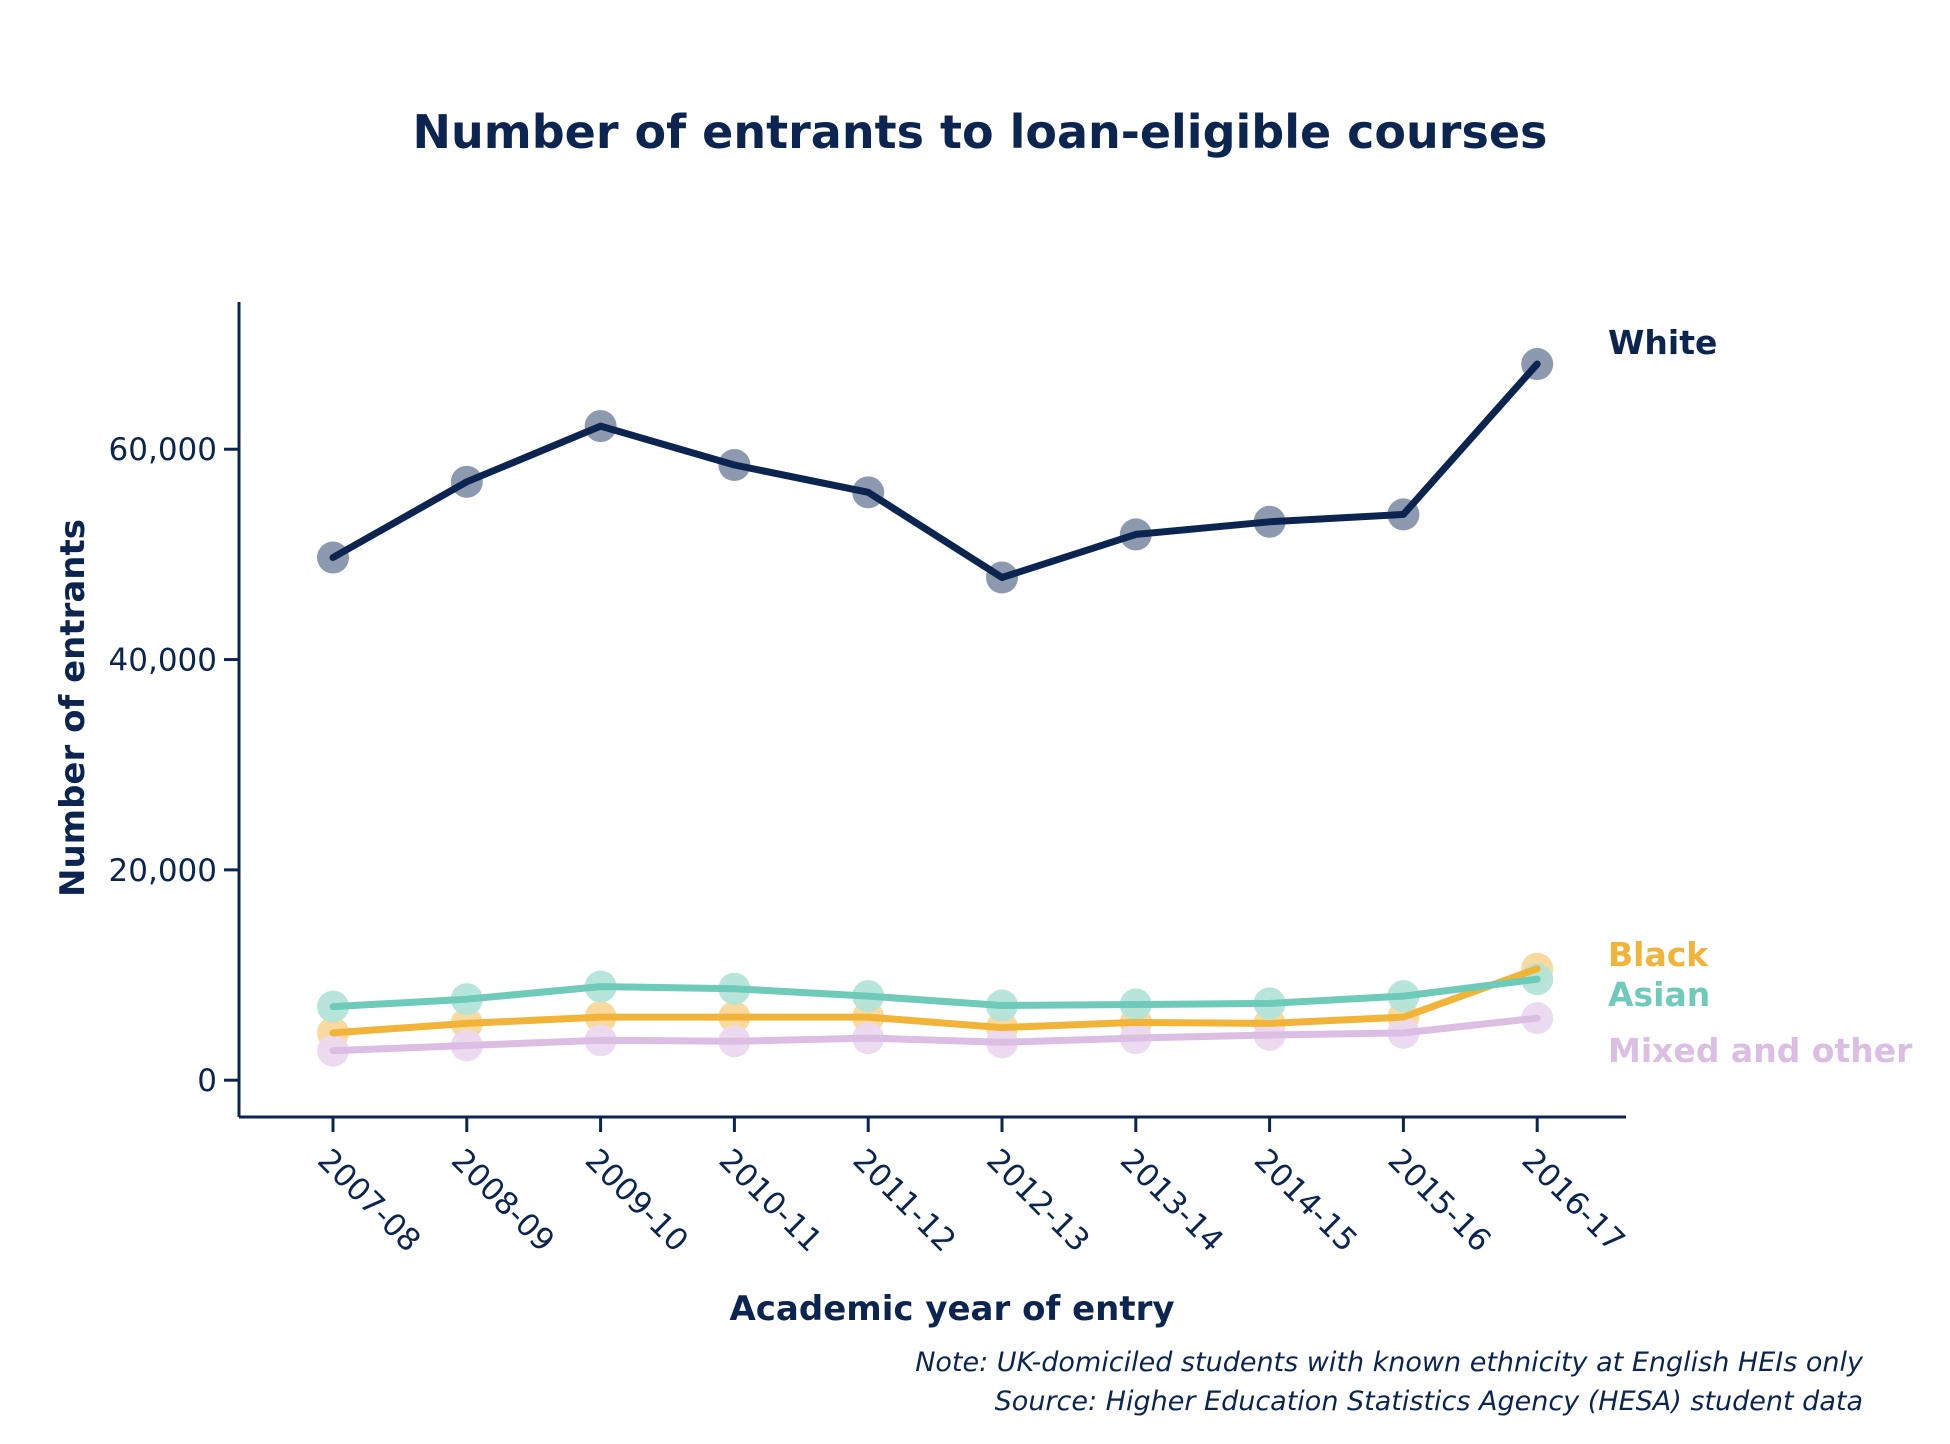  I want to click on x-tick-label: 2007-08, so click(368, 1200).